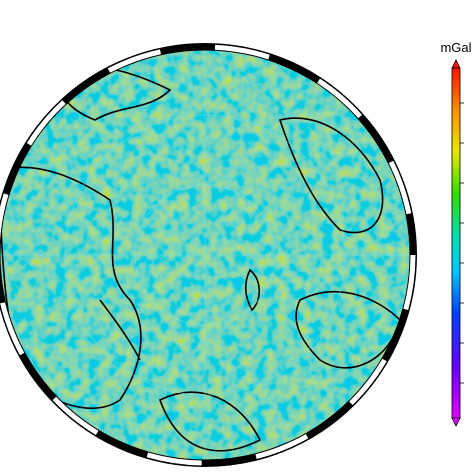  I want to click on colorbar-arrow-top, so click(456, 64).